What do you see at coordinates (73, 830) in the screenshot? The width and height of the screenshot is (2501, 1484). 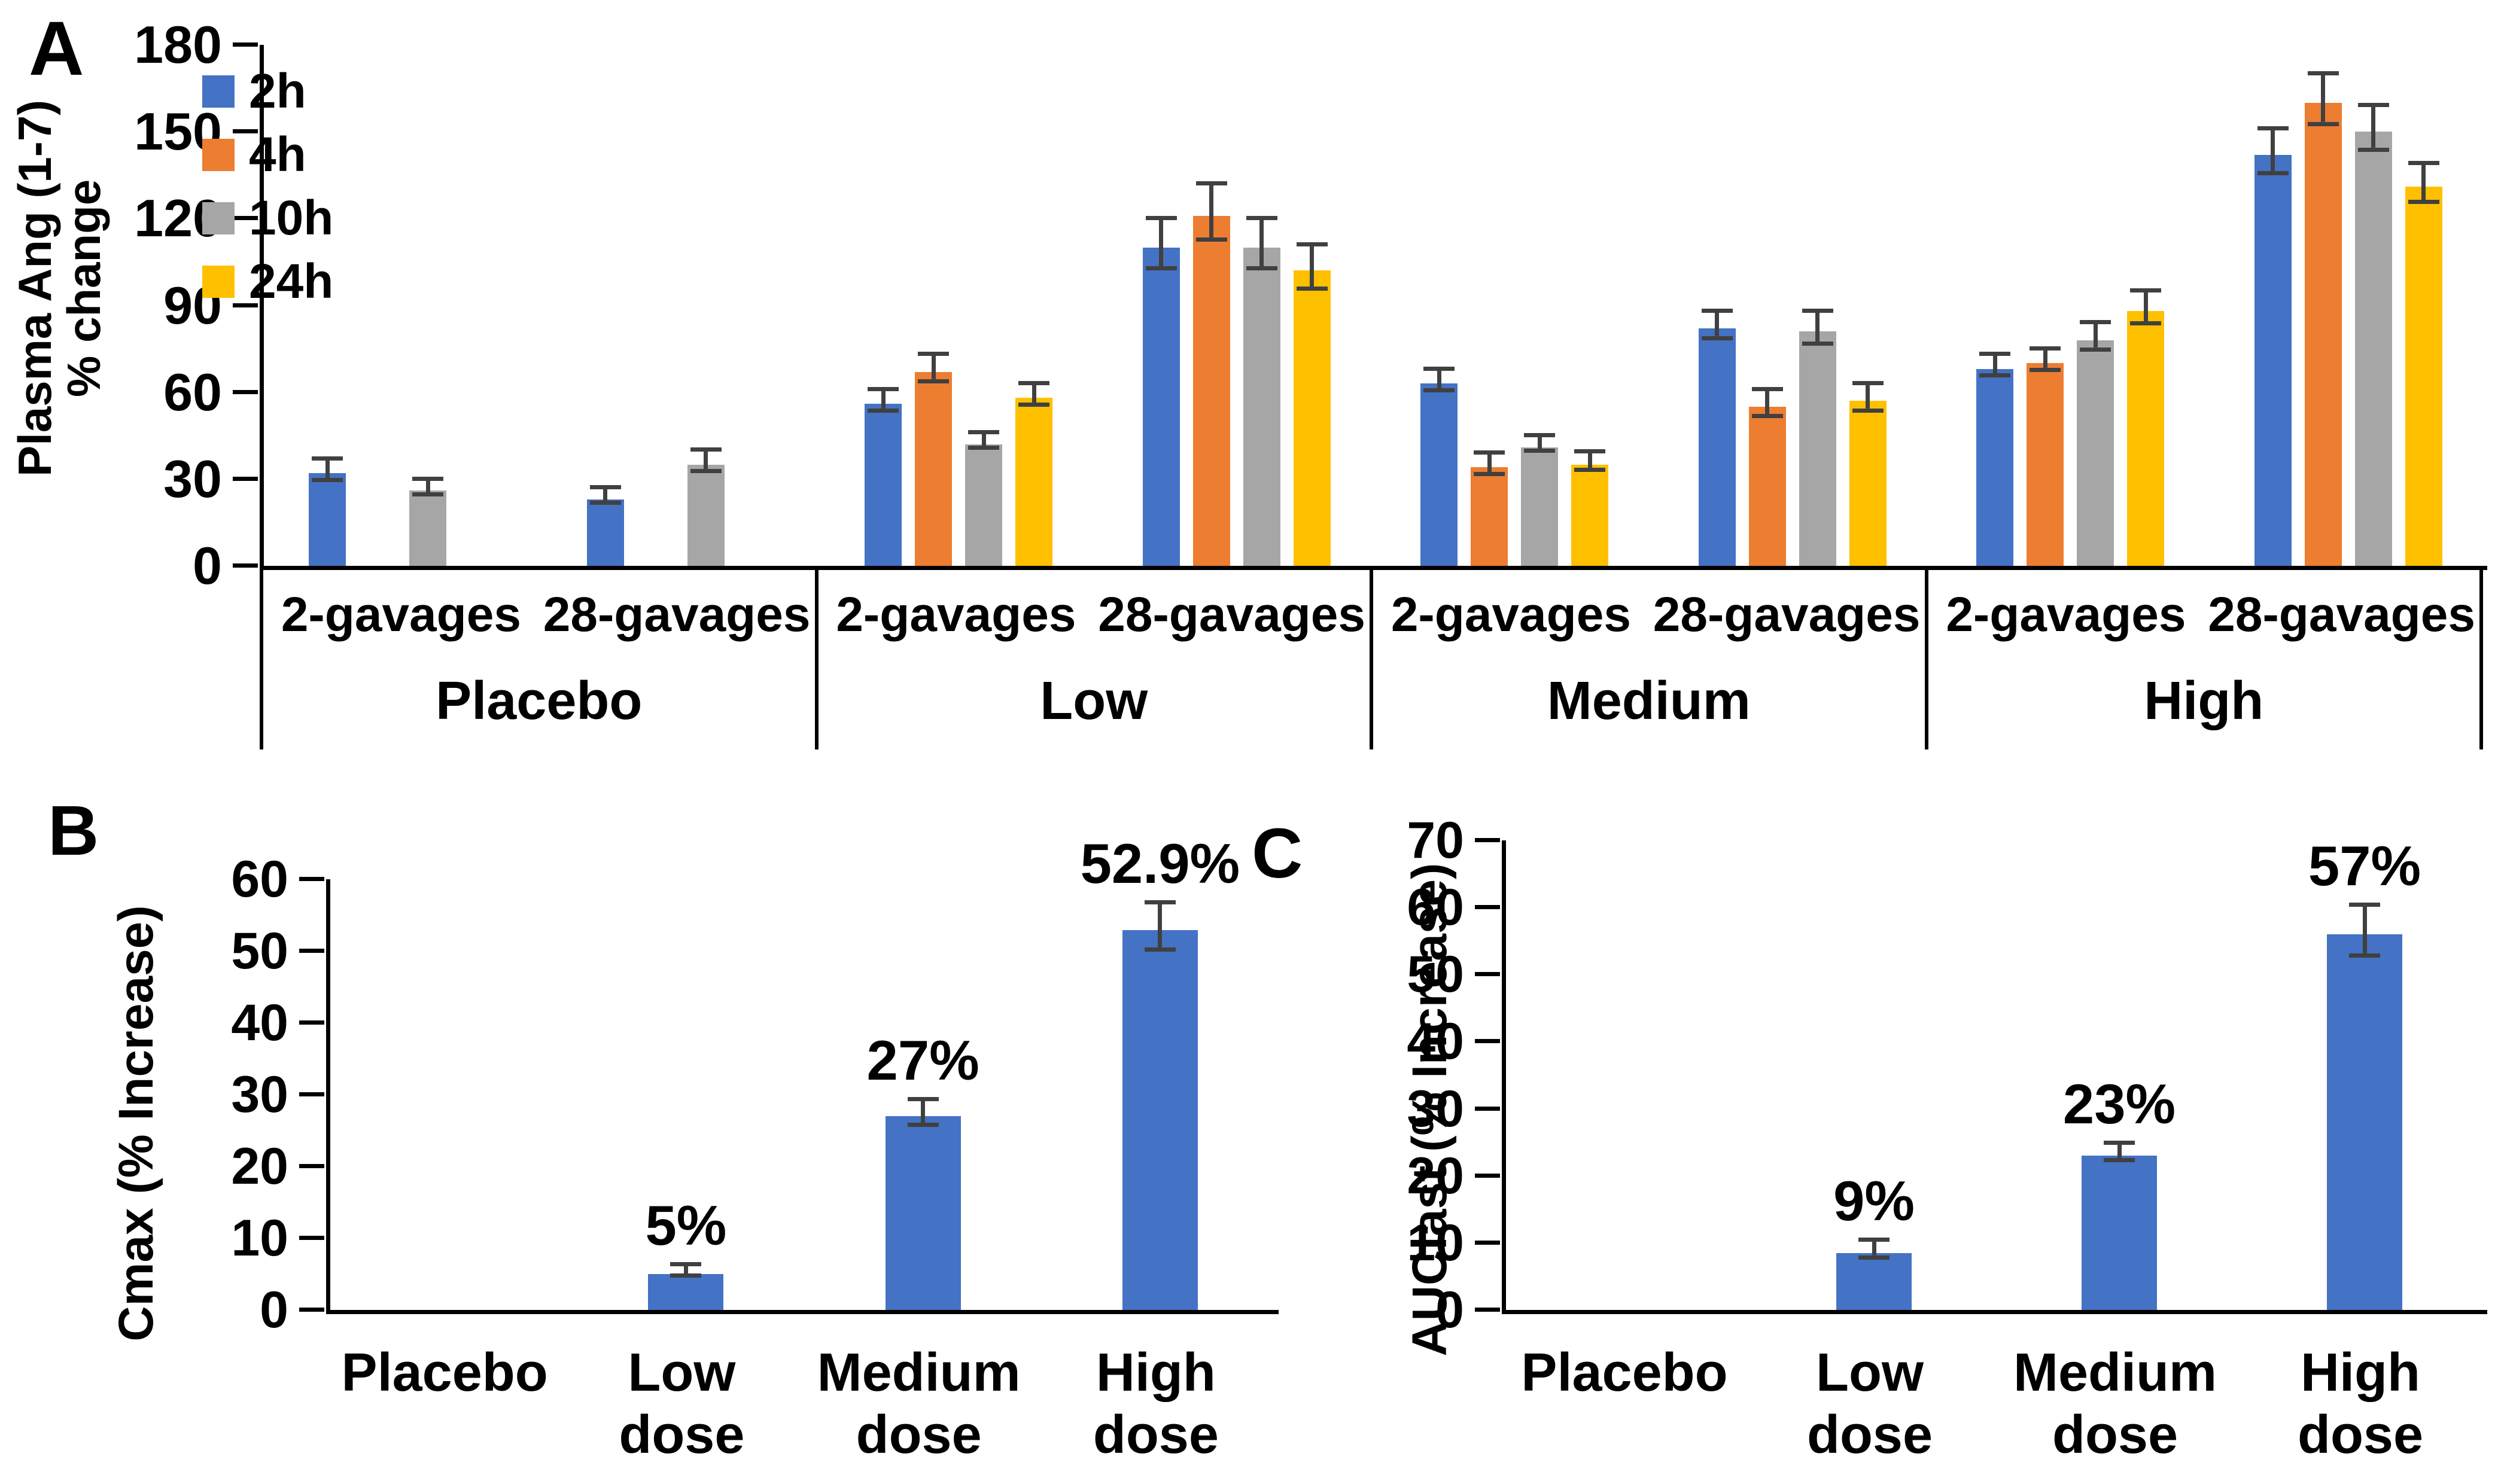 I see `panel-b-letter: B` at bounding box center [73, 830].